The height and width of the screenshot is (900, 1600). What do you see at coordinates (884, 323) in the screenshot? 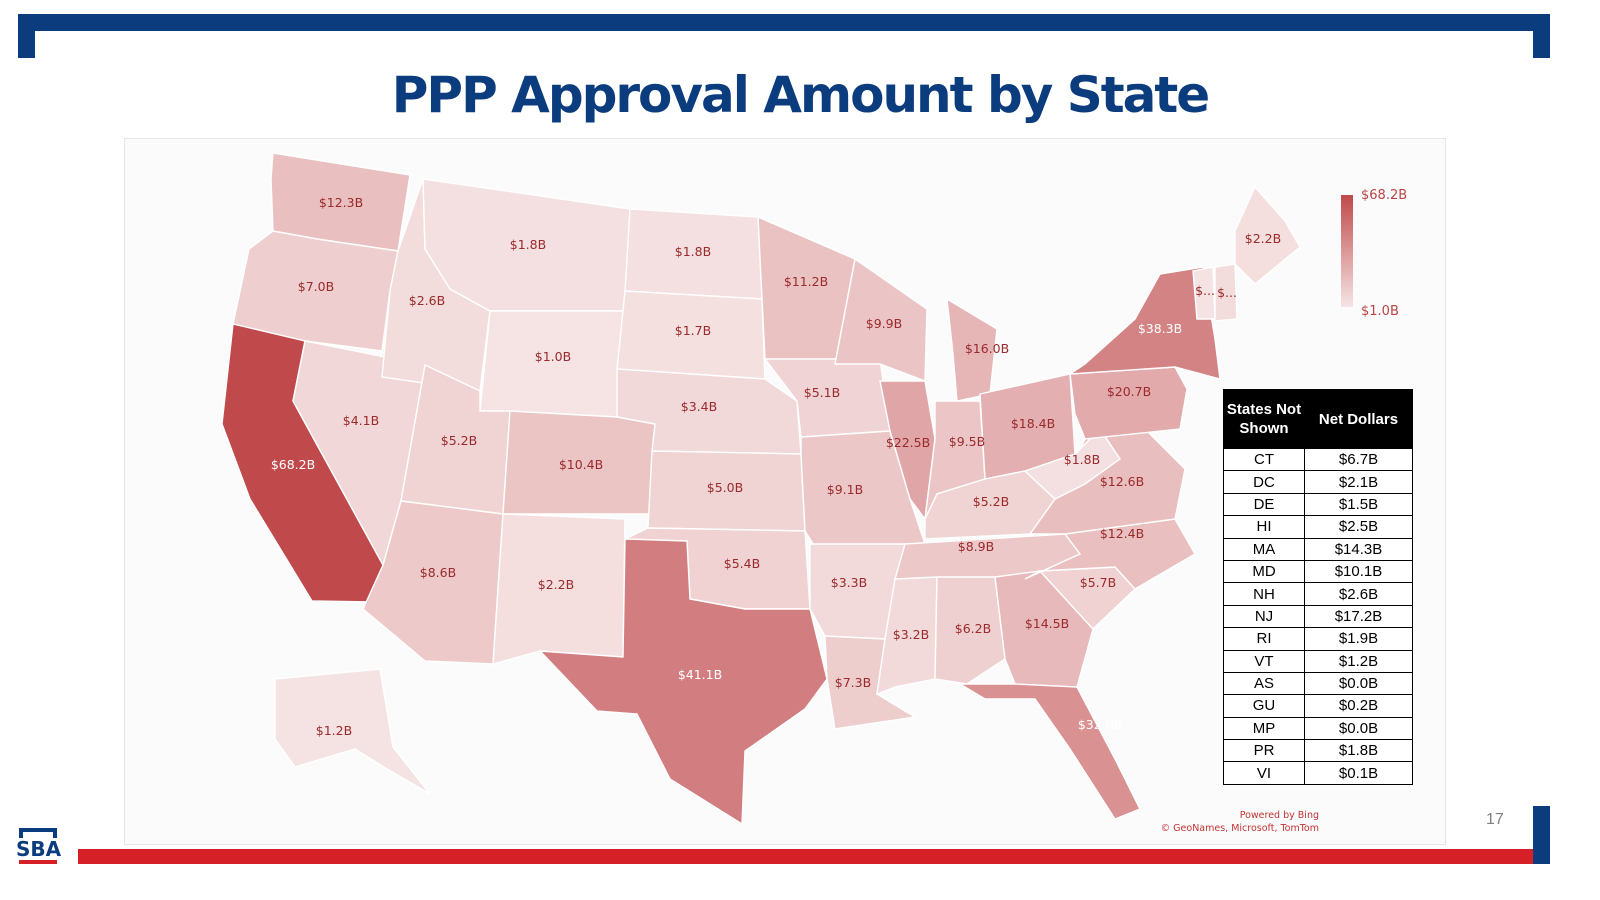
I see `state-label-wi: $9.9B` at bounding box center [884, 323].